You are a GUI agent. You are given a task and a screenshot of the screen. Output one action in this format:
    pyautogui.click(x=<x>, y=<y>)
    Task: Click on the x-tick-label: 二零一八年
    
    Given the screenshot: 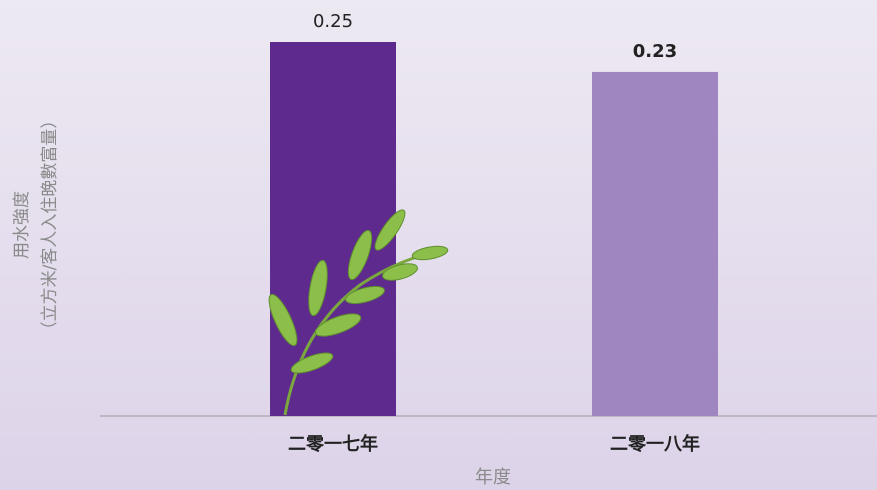 What is the action you would take?
    pyautogui.click(x=655, y=444)
    